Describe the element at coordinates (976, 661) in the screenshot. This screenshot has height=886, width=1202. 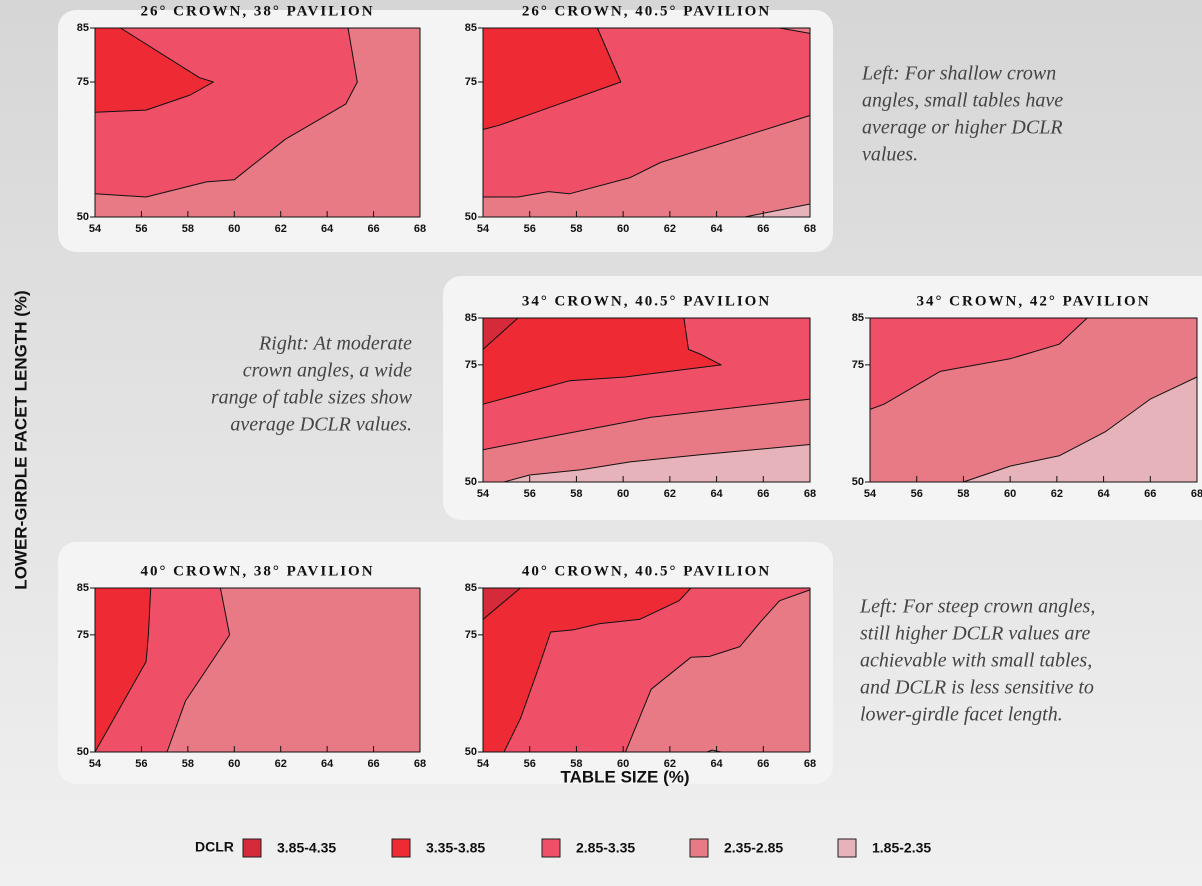
I see `annotation: achievable with small tables,` at that location.